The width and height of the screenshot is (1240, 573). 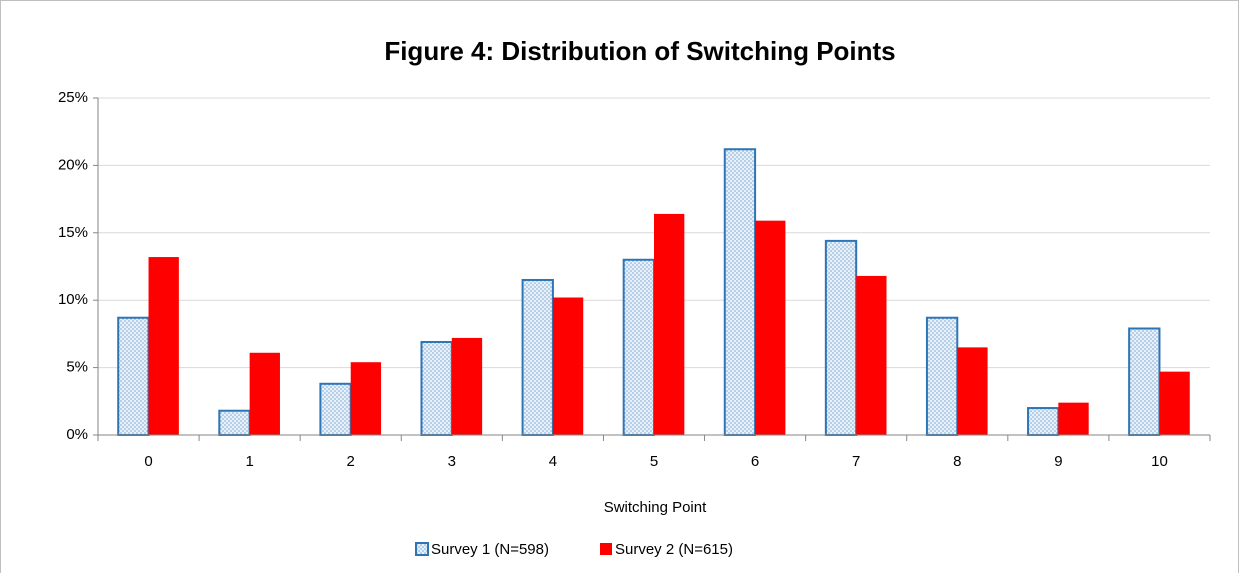 I want to click on x-tick-label: 3, so click(x=452, y=461).